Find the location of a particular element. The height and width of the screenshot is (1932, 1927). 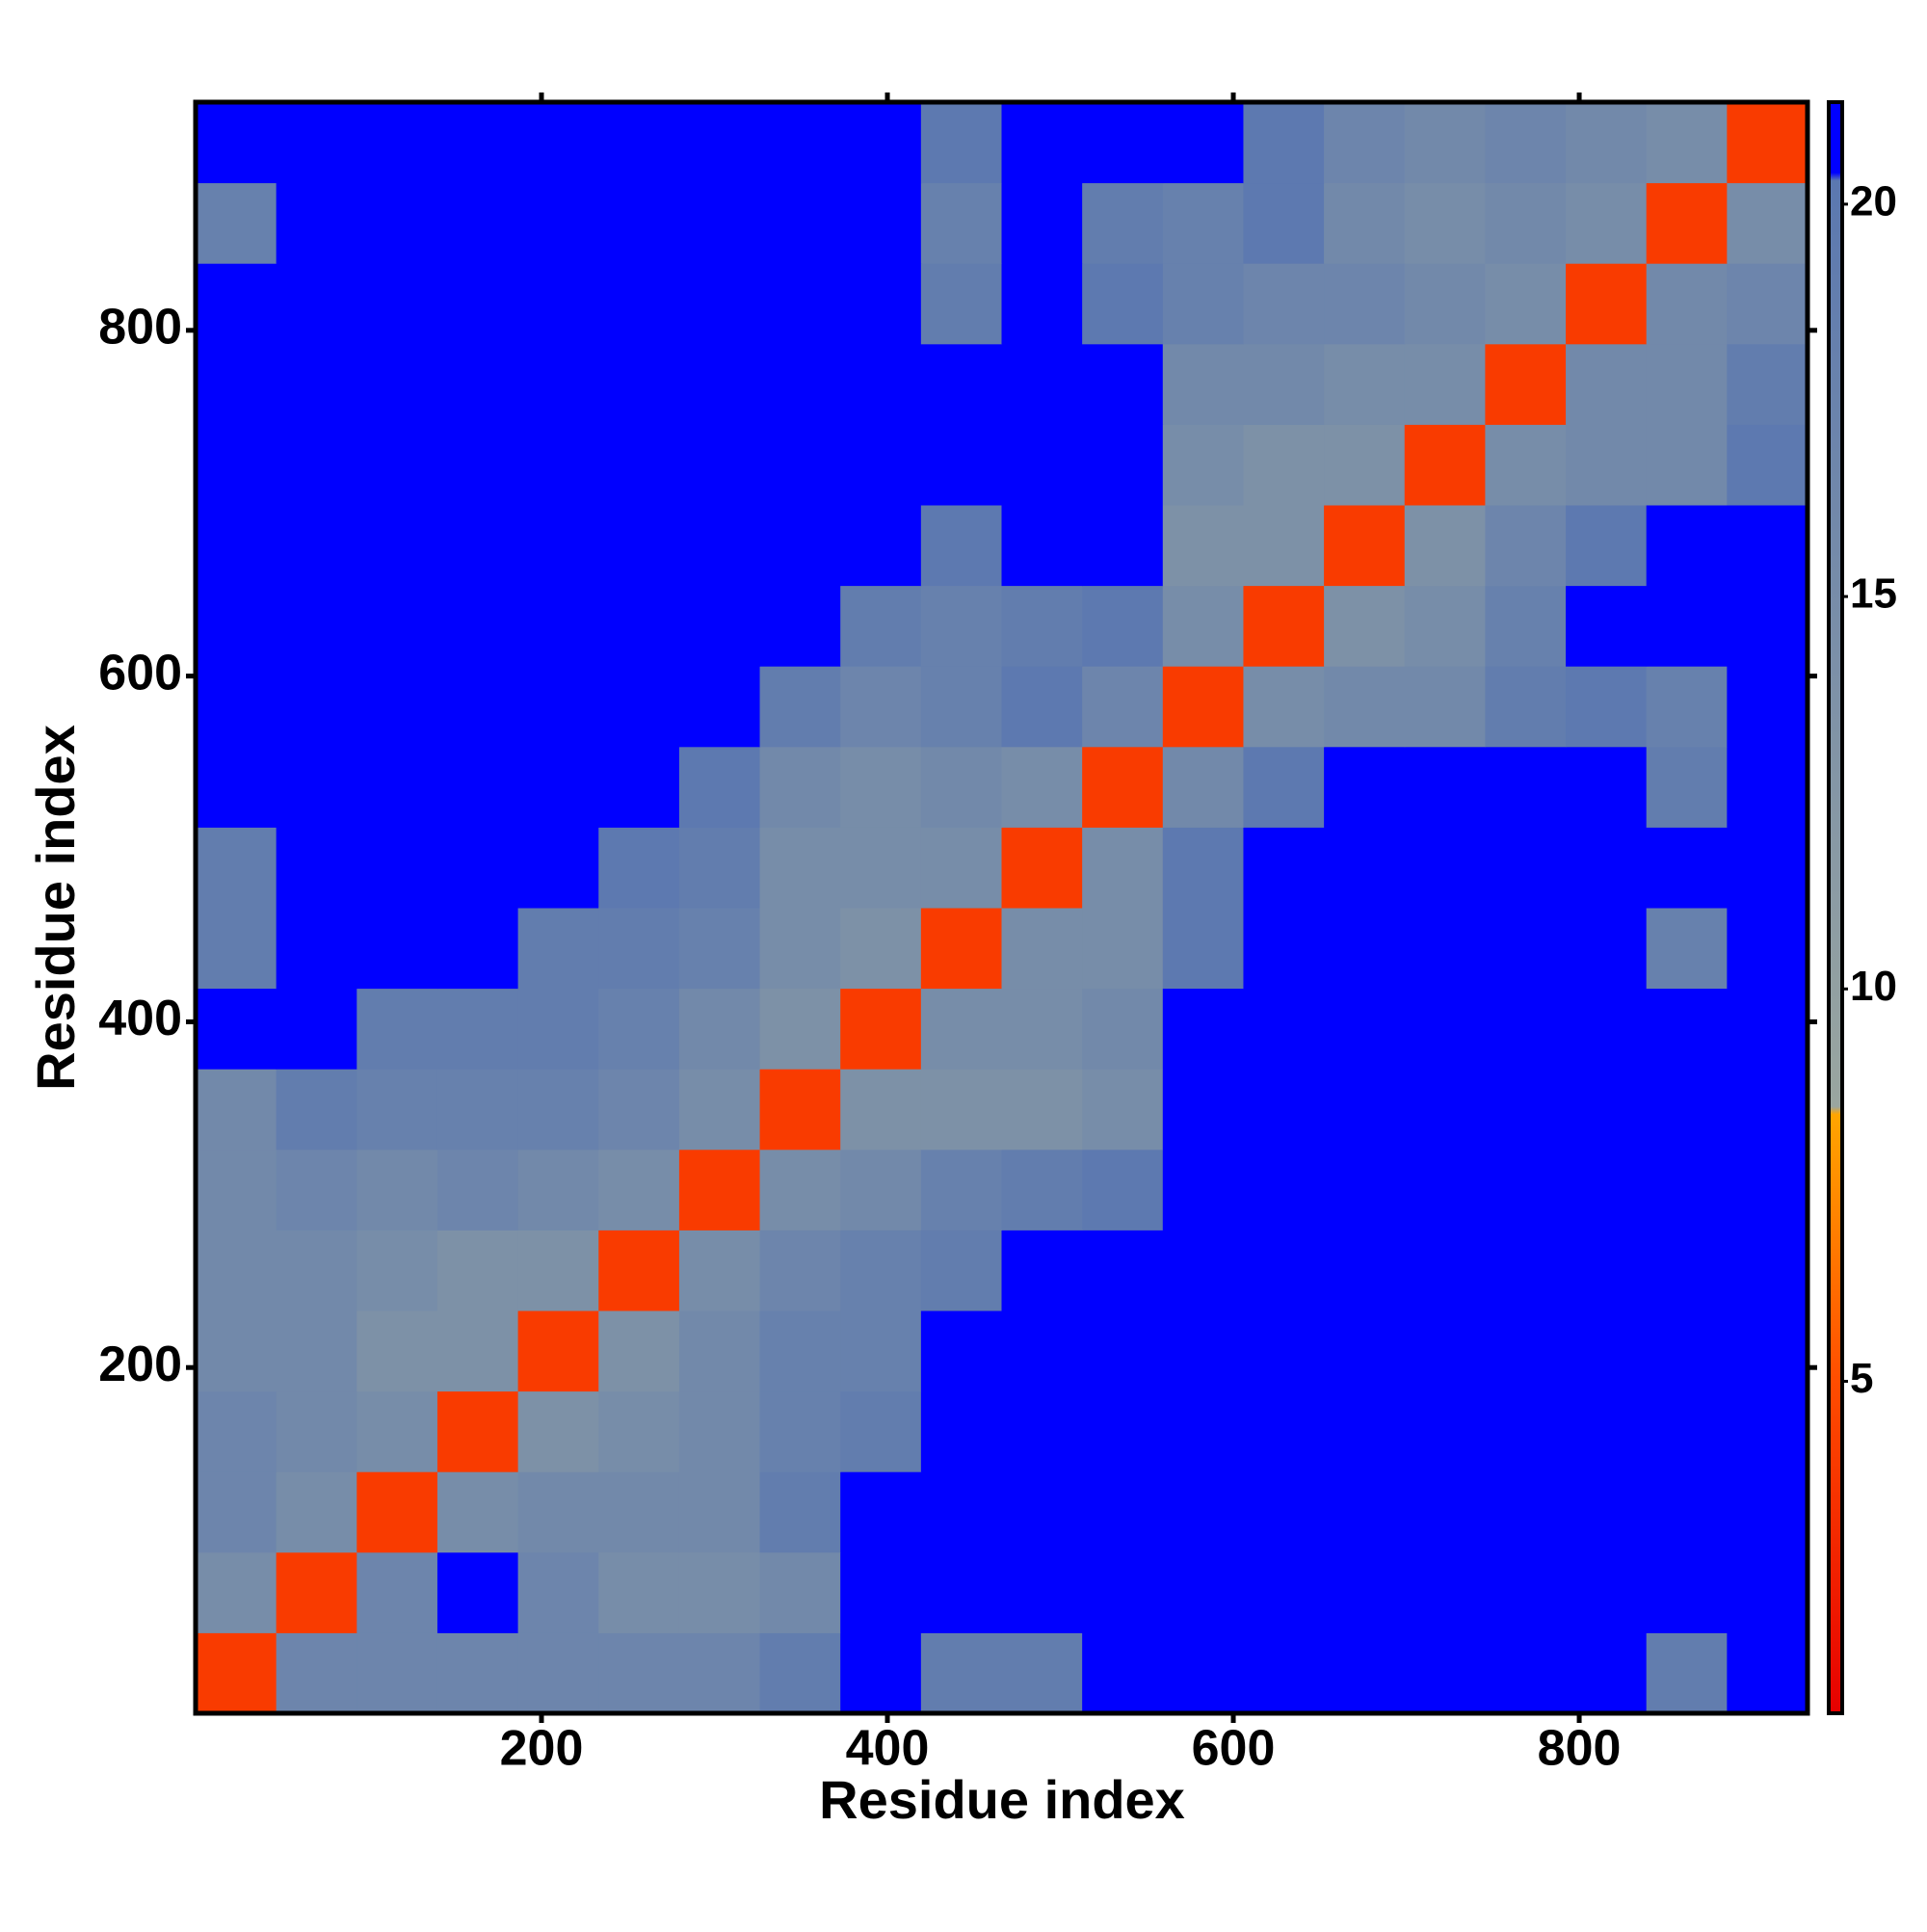

y-axis-title: Residue index is located at coordinates (55, 908).